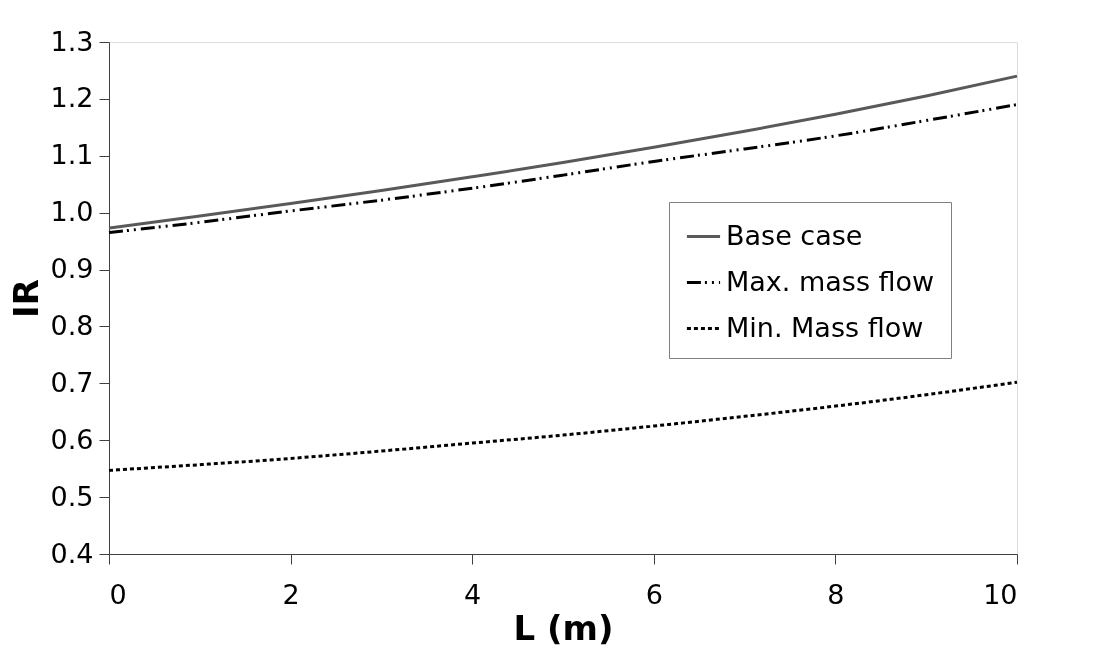 The width and height of the screenshot is (1093, 663). I want to click on y-tick-label: 1.1, so click(72, 155).